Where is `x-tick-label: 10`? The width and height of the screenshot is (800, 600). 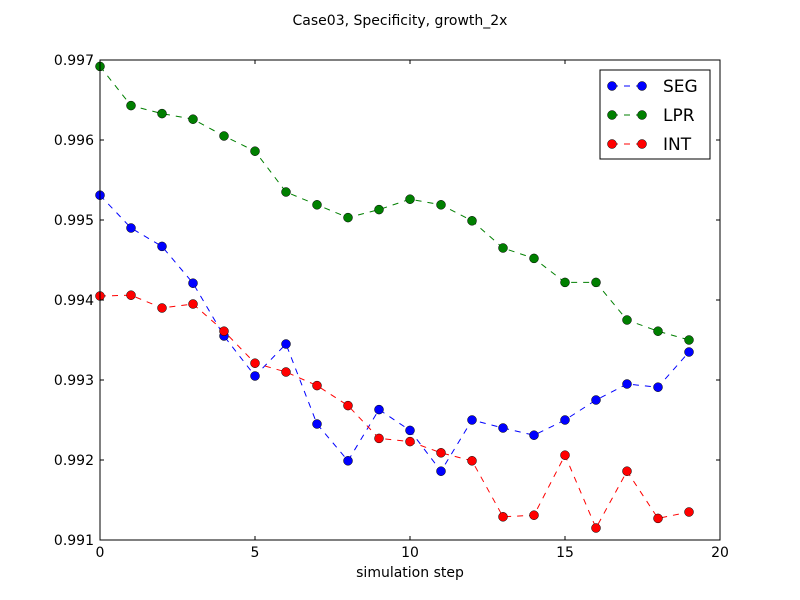
x-tick-label: 10 is located at coordinates (410, 553).